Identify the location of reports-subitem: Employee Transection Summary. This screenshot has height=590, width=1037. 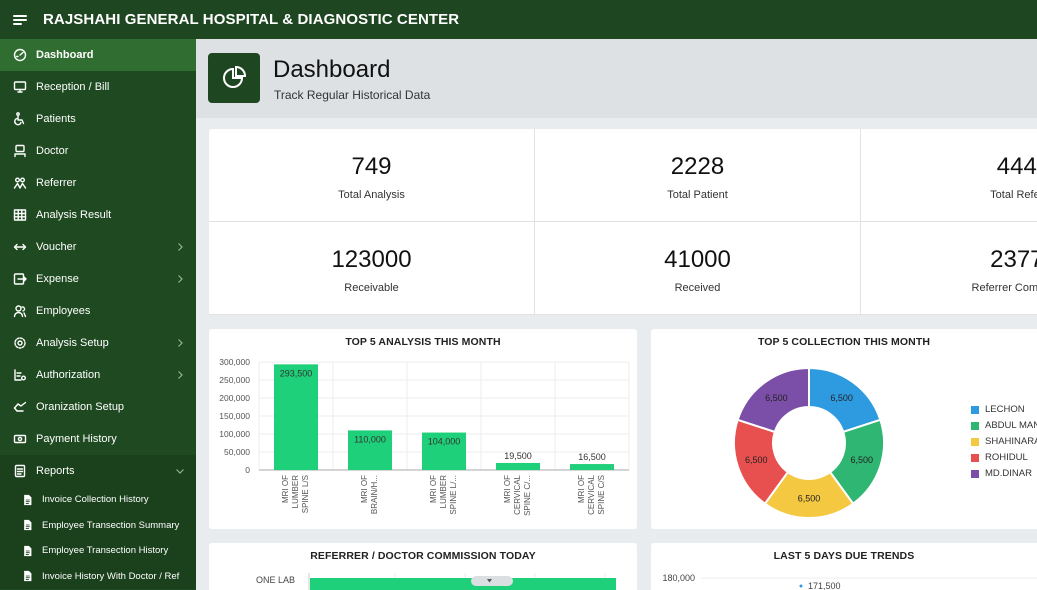
(98, 526).